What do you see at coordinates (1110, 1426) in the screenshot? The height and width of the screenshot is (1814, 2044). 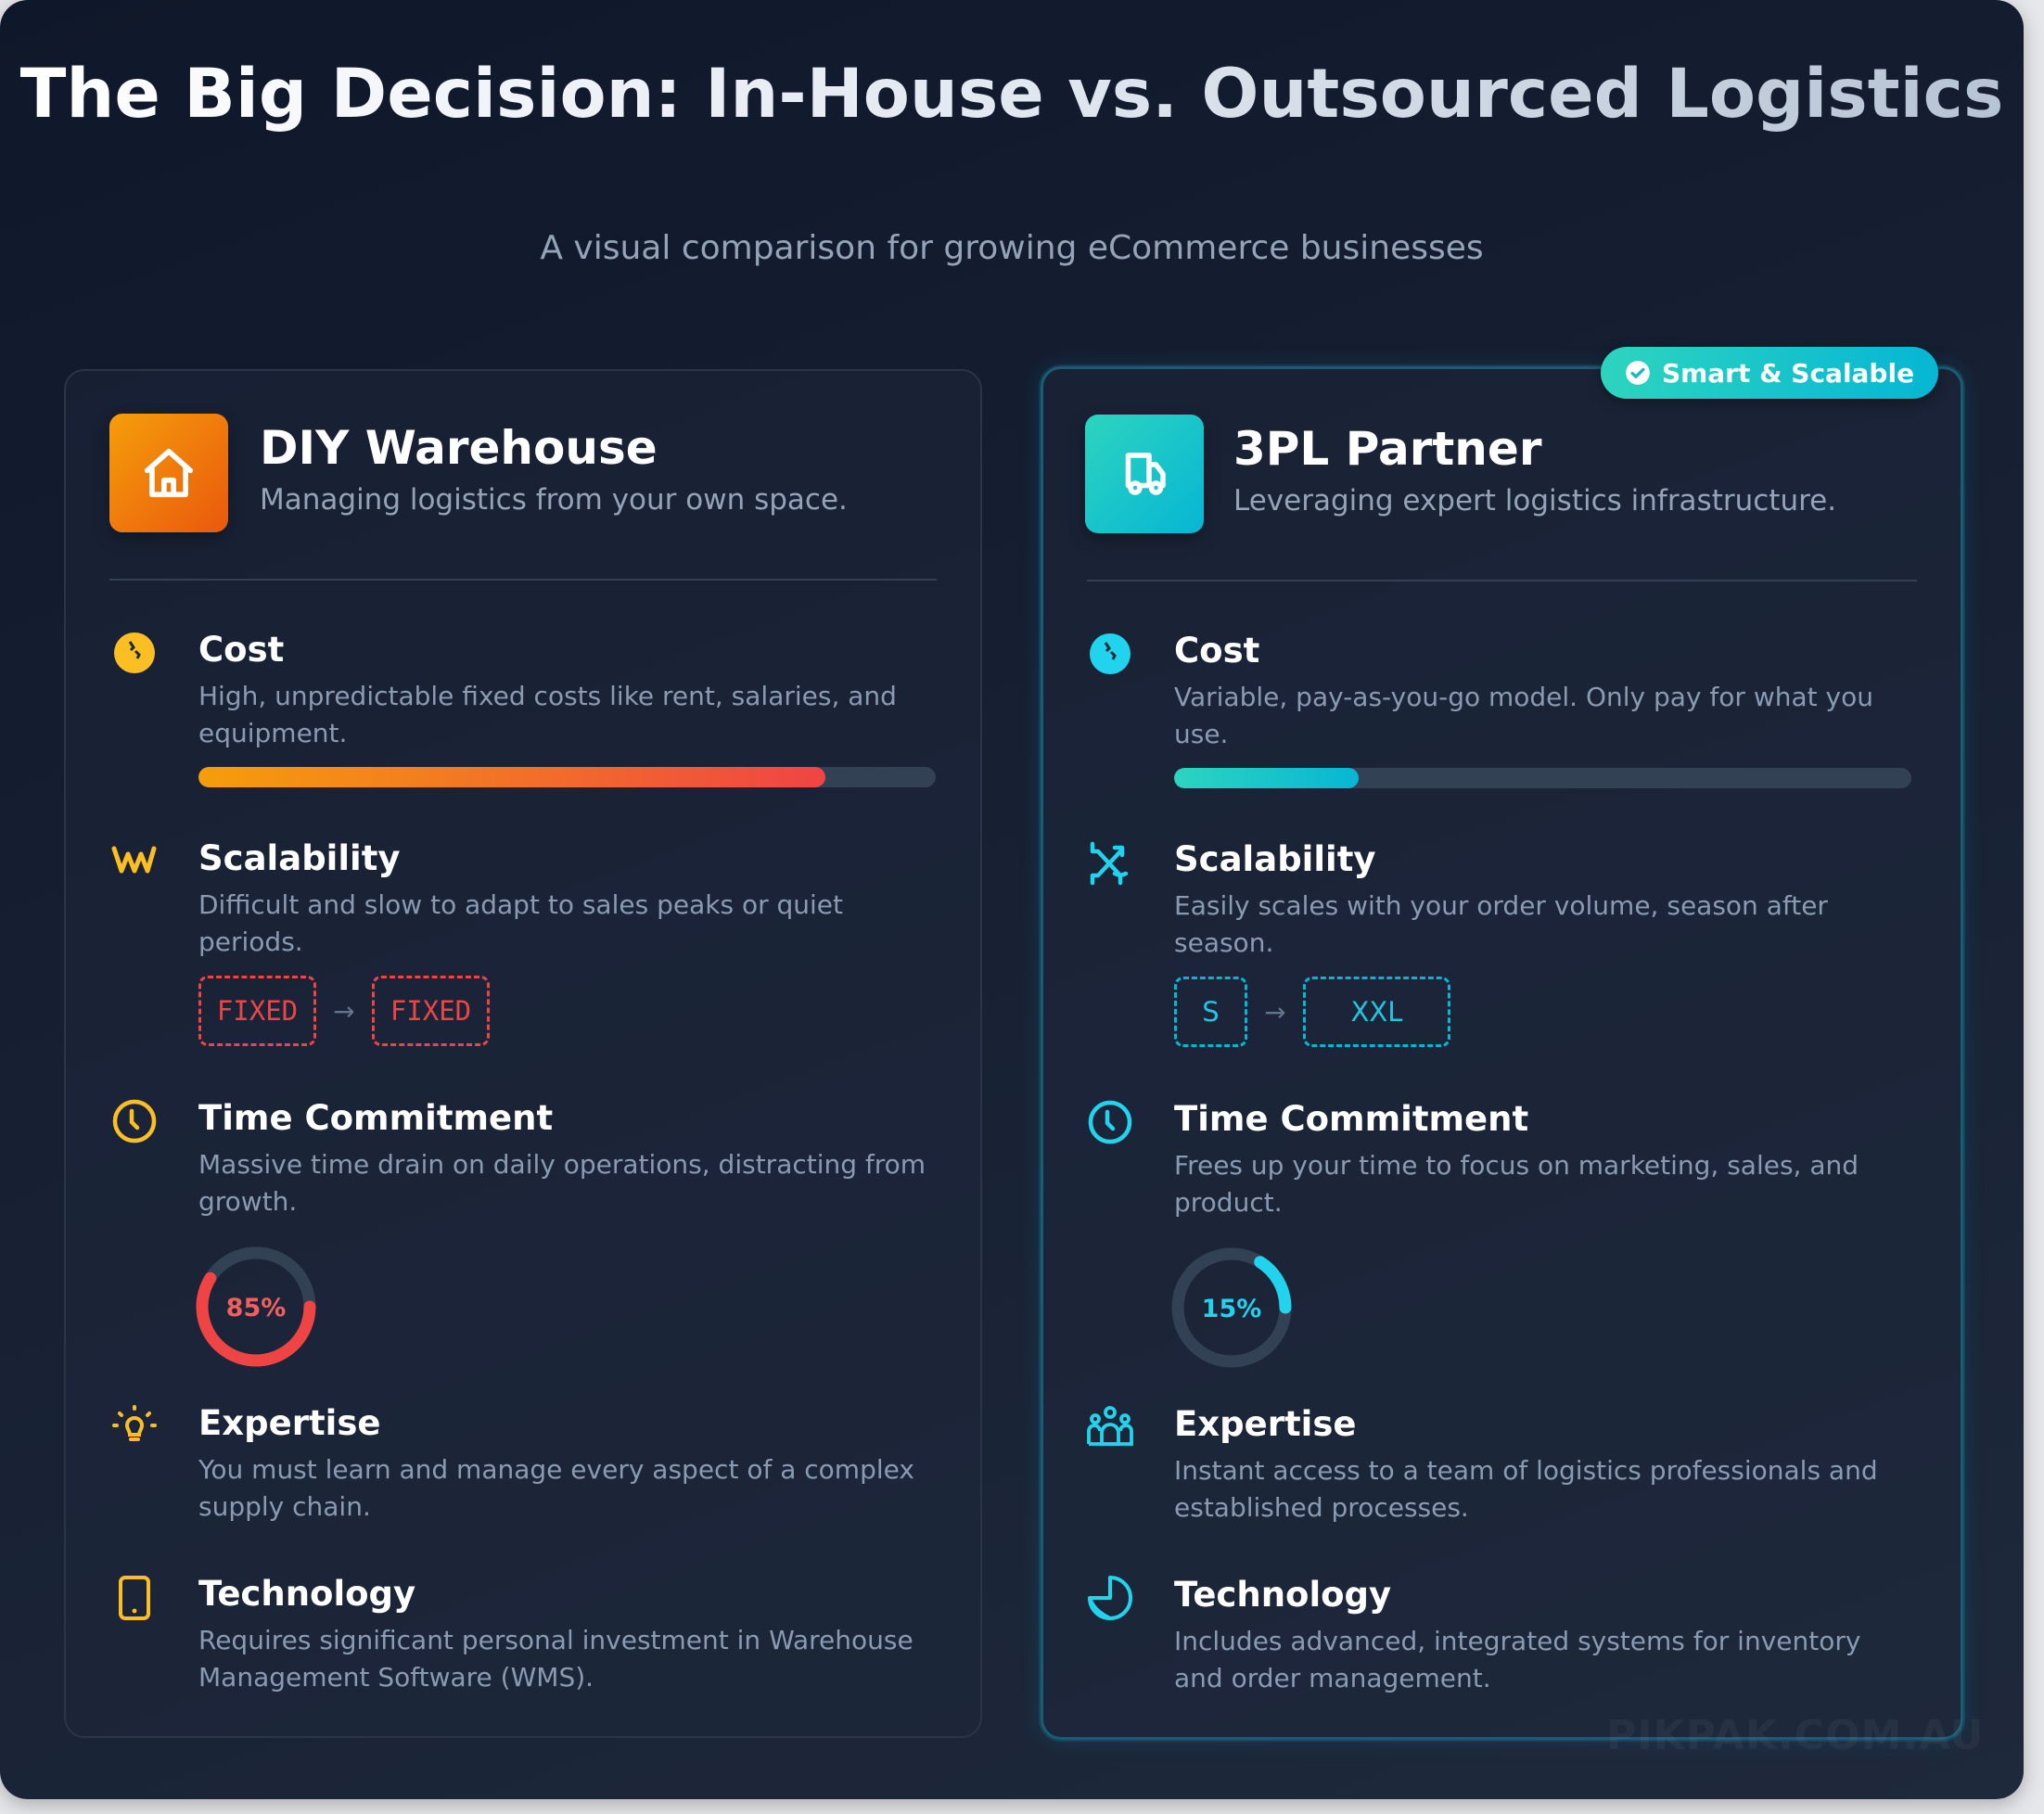 I see `team-icon` at bounding box center [1110, 1426].